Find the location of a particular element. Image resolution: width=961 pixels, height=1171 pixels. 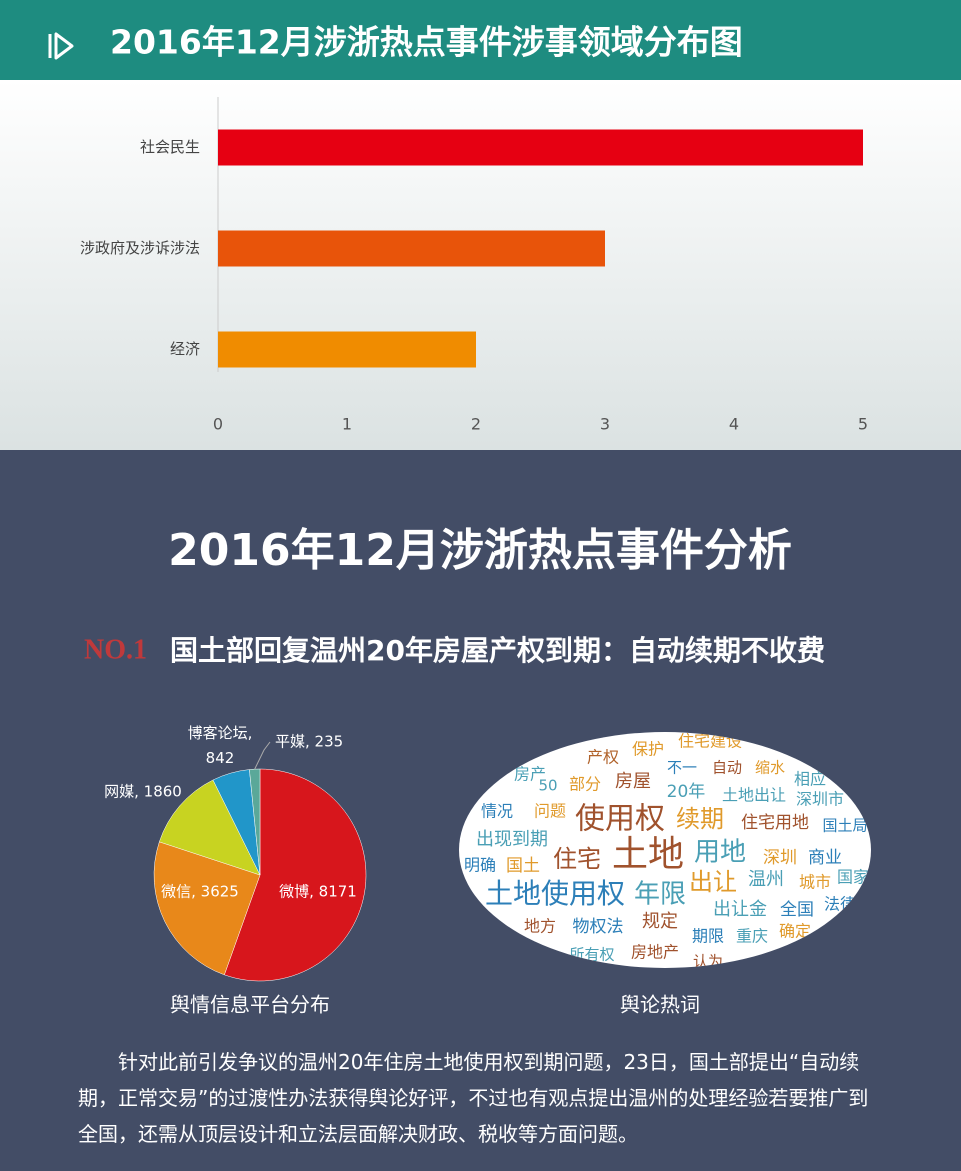

cloud-word: 重庆 is located at coordinates (752, 936).